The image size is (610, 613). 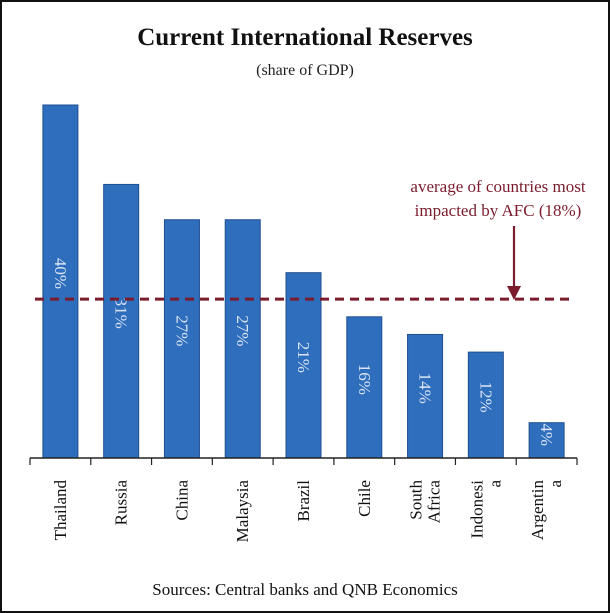 I want to click on reference-line-label: average of countries most, so click(x=497, y=186).